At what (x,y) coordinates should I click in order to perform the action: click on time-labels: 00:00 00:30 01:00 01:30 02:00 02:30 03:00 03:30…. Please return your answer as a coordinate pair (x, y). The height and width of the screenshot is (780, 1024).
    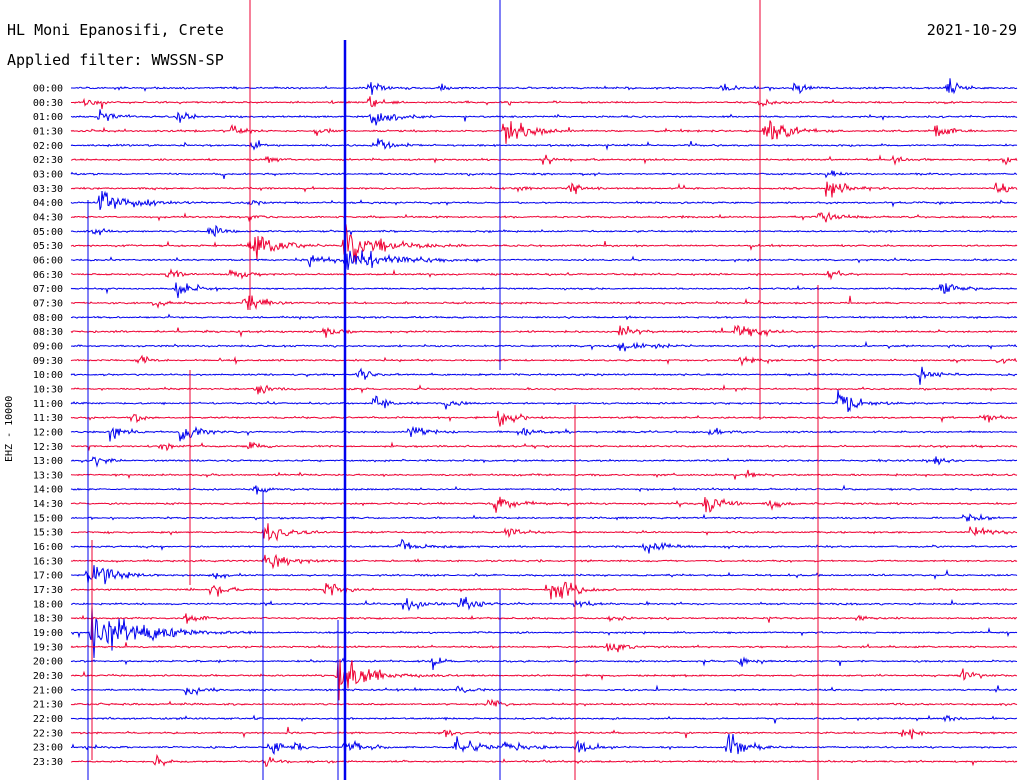
    Looking at the image, I should click on (48, 426).